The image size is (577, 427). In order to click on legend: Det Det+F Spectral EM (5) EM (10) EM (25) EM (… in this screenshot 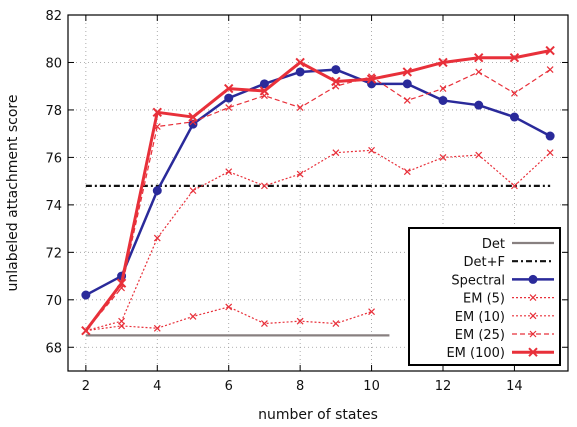, I will do `click(484, 296)`.